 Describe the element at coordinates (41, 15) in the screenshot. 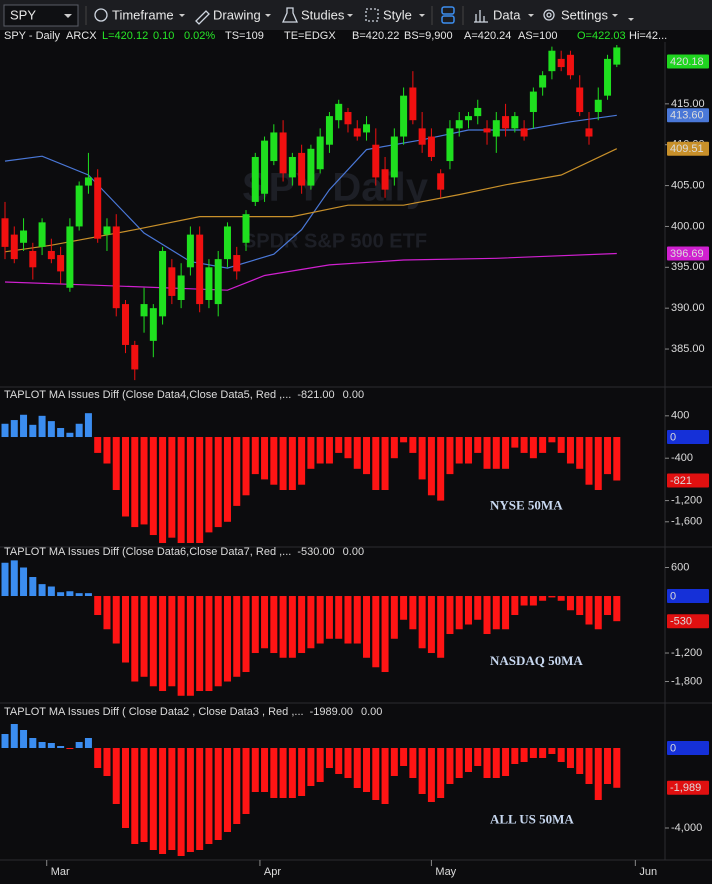

I see `symbol-box` at that location.